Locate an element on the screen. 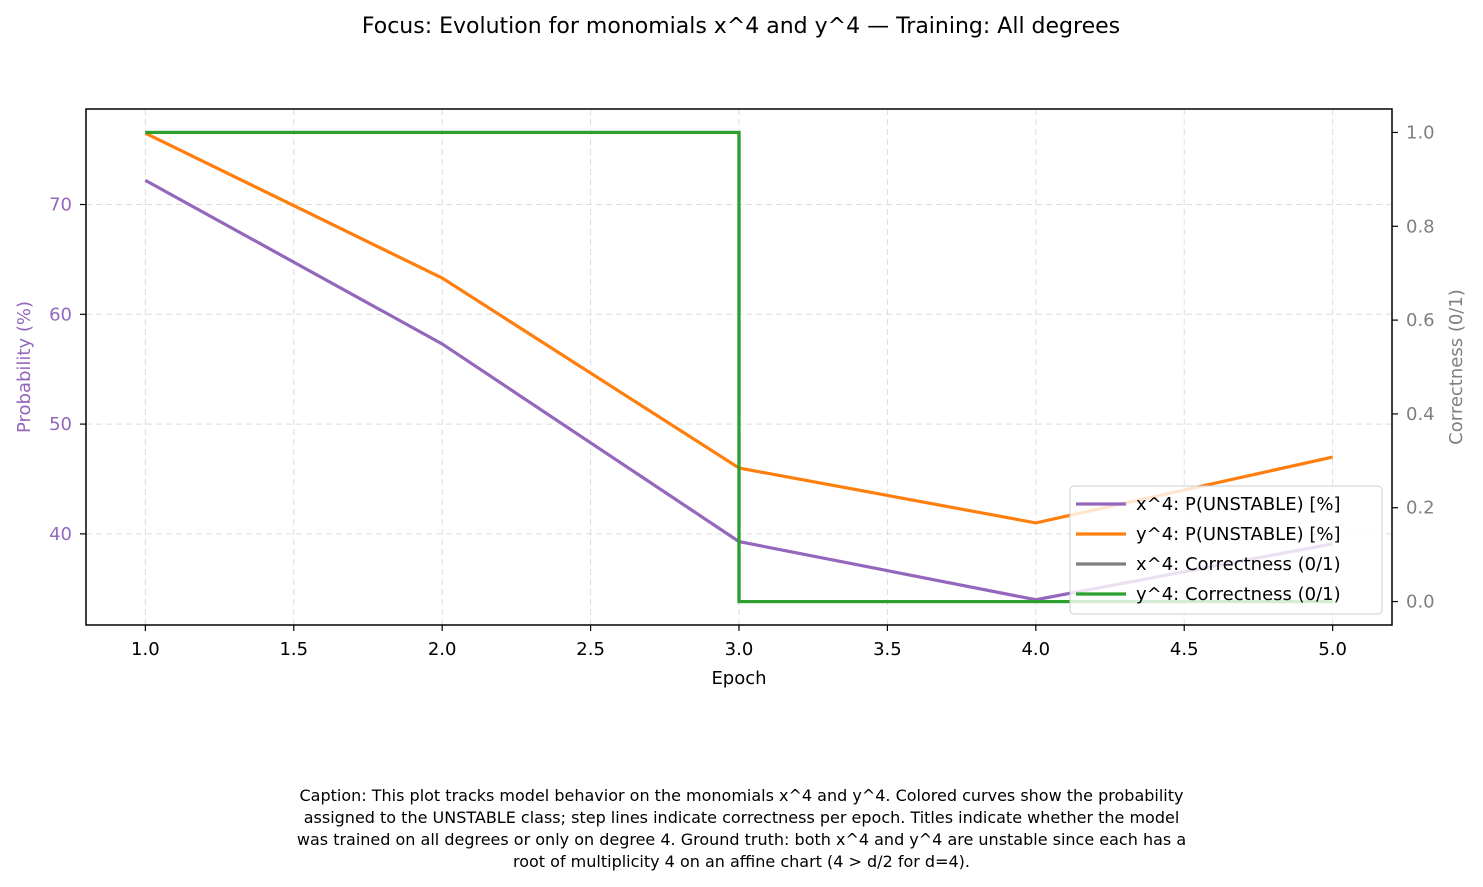 The height and width of the screenshot is (887, 1483). x-tick-label: 1.0 is located at coordinates (145, 649).